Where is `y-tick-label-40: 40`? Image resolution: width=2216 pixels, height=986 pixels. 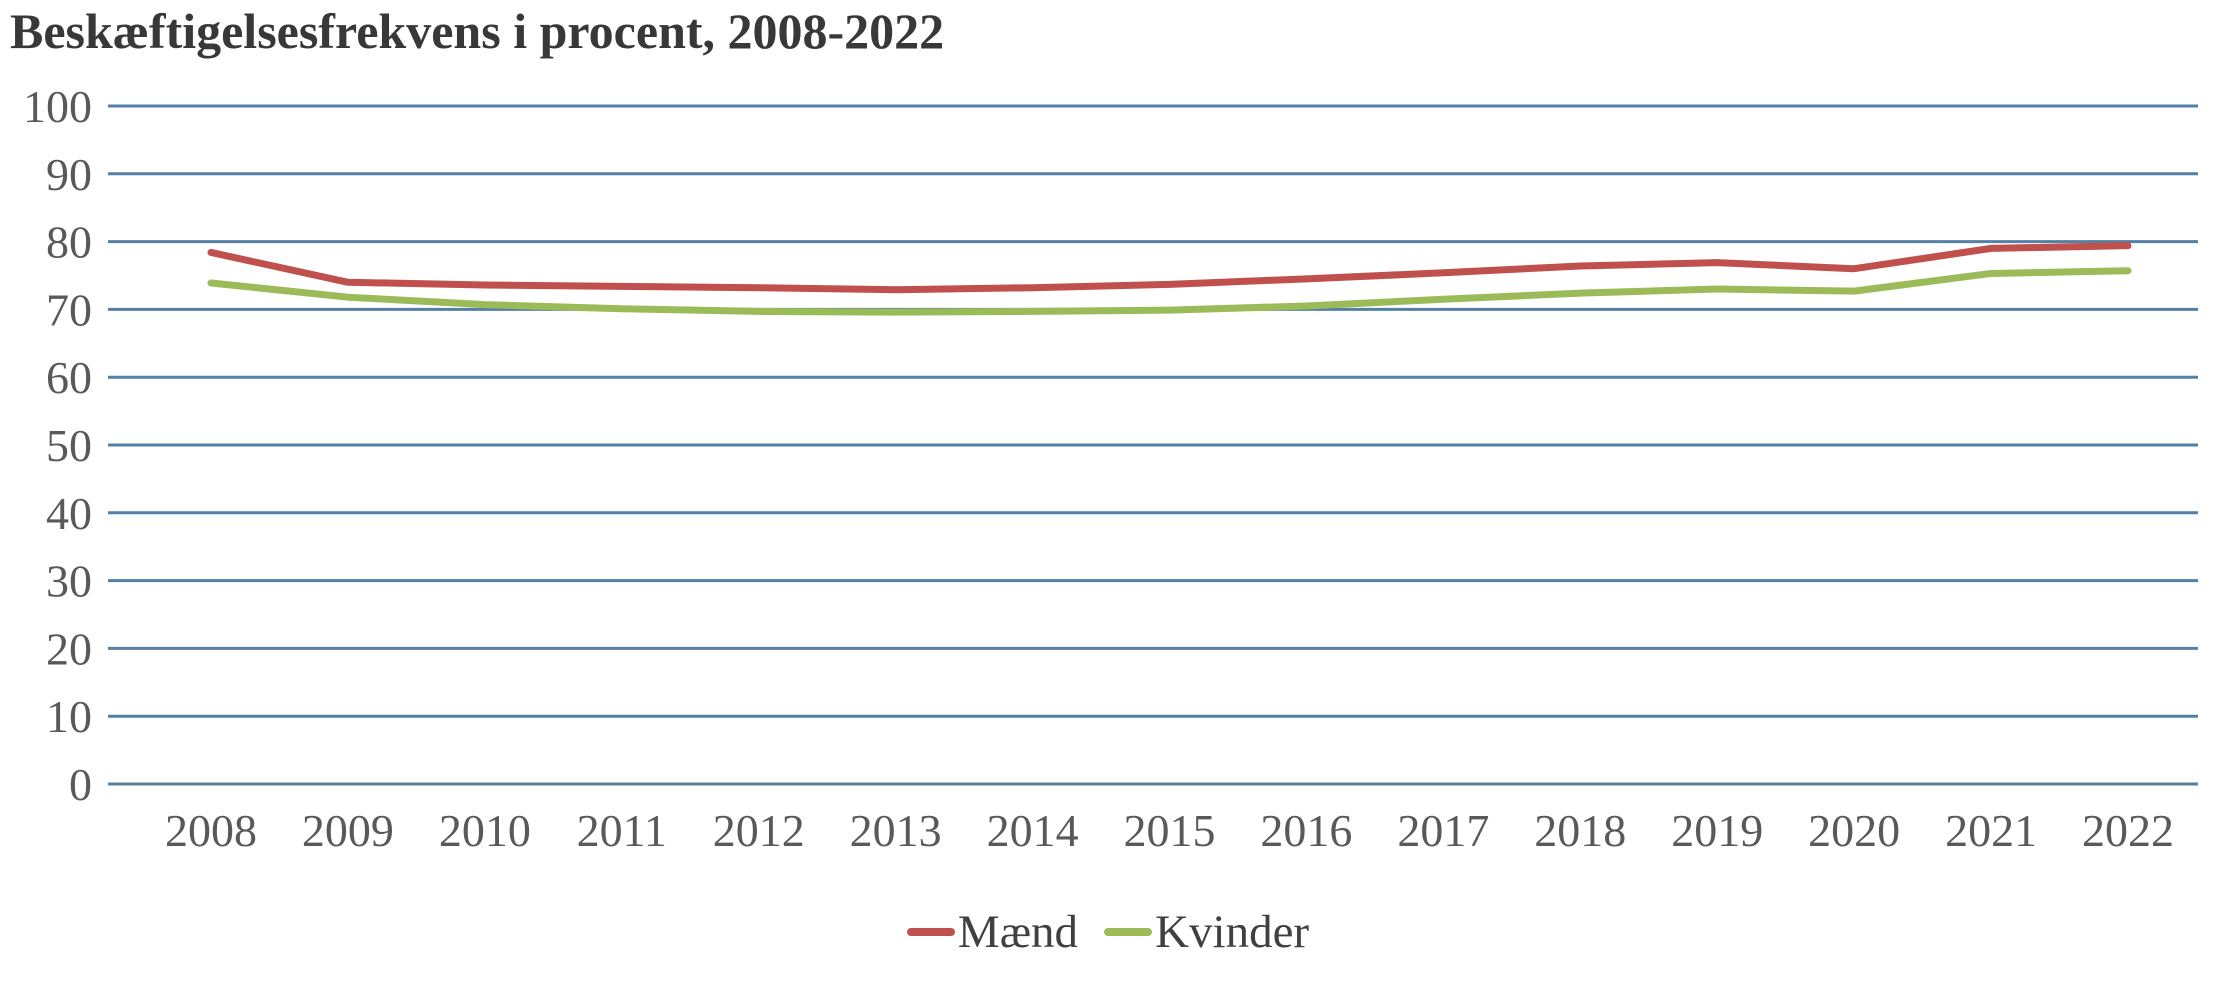
y-tick-label-40: 40 is located at coordinates (69, 513).